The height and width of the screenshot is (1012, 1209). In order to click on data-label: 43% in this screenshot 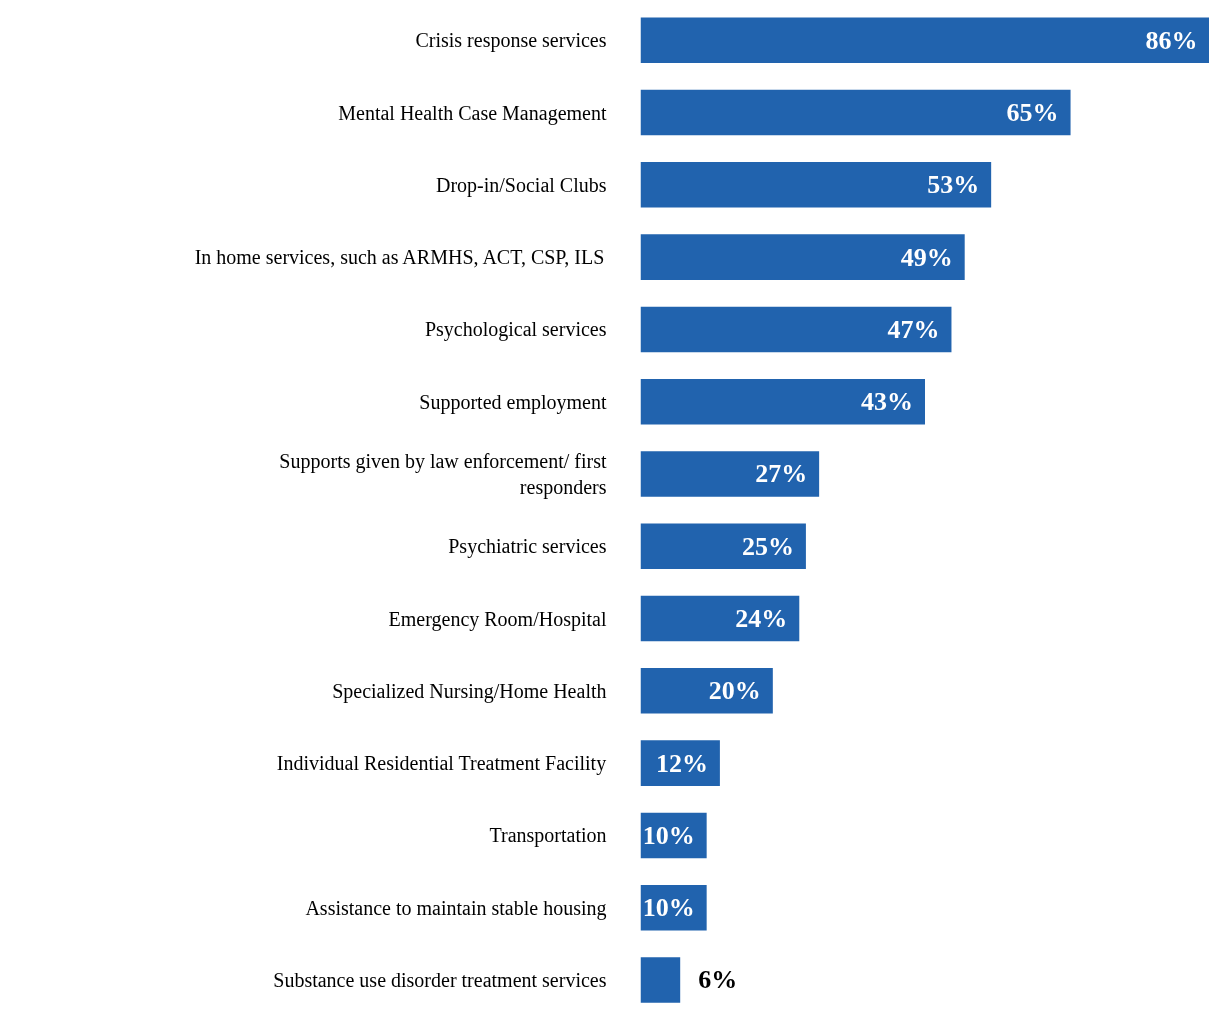, I will do `click(887, 402)`.